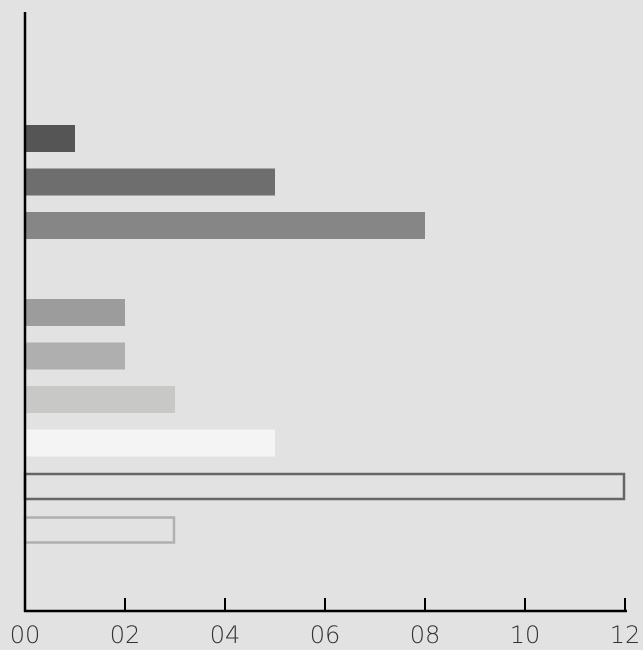  Describe the element at coordinates (125, 635) in the screenshot. I see `x-tick-label-1: 02` at that location.